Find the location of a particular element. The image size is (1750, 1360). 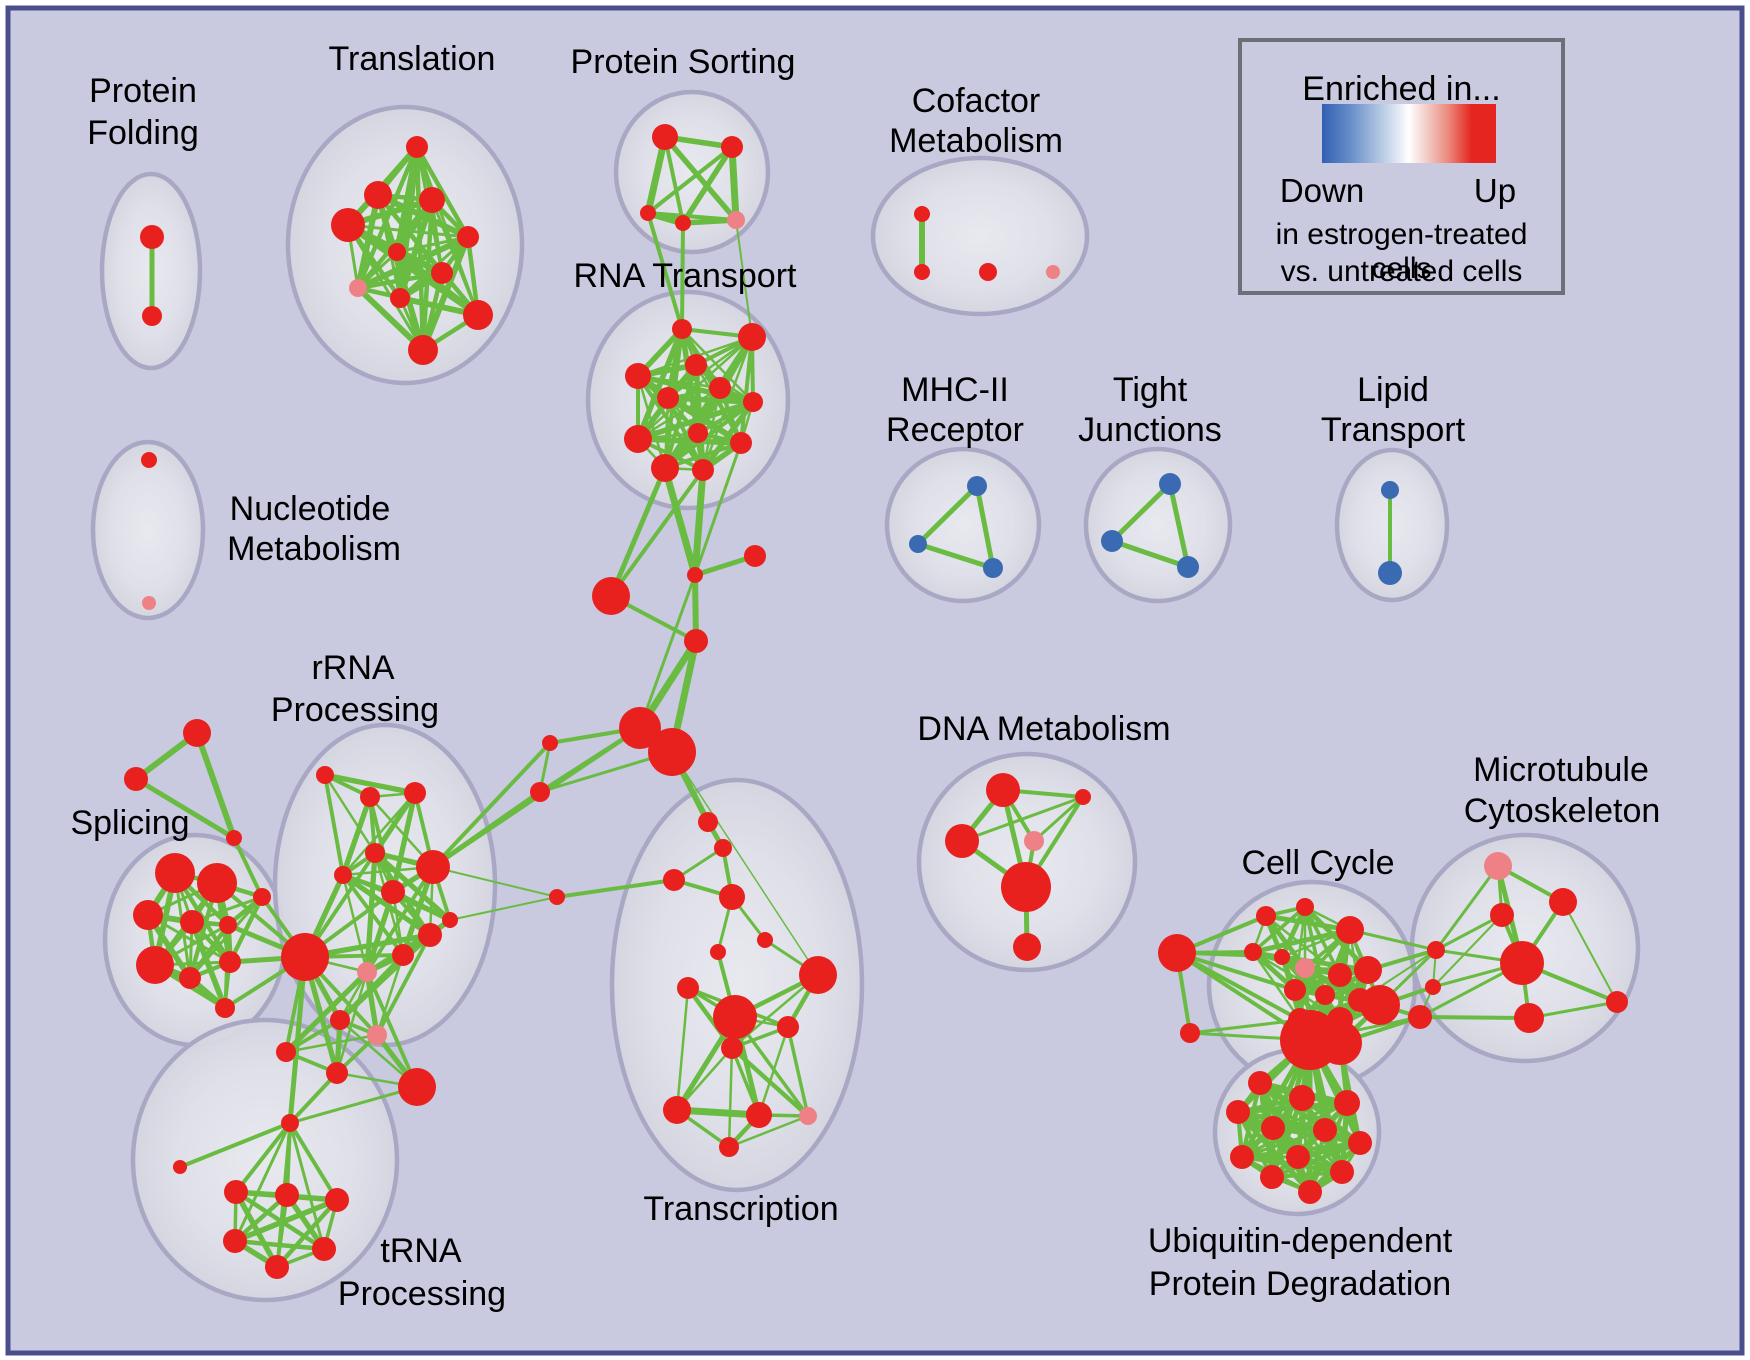

cluster-ellipse-mhc-ii-receptor is located at coordinates (963, 525).